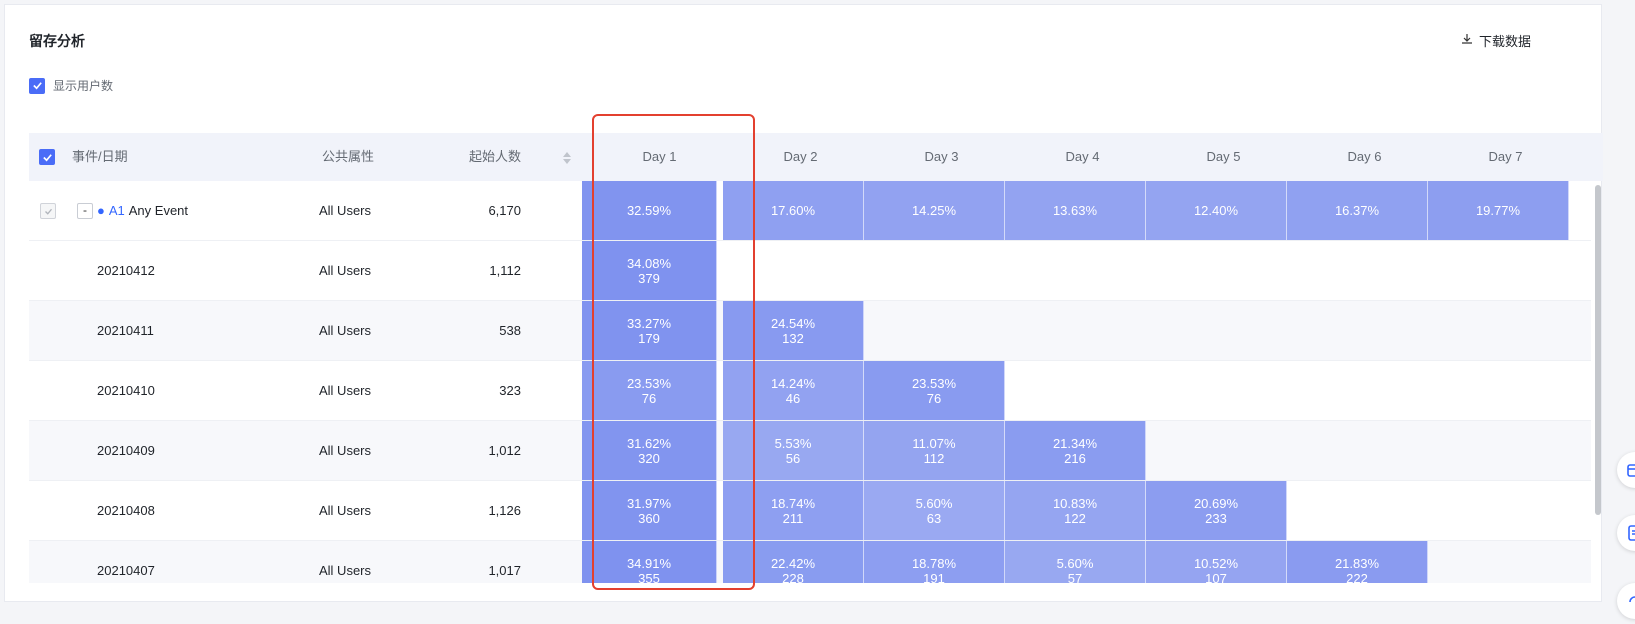  I want to click on summary-row-checkbox, so click(48, 211).